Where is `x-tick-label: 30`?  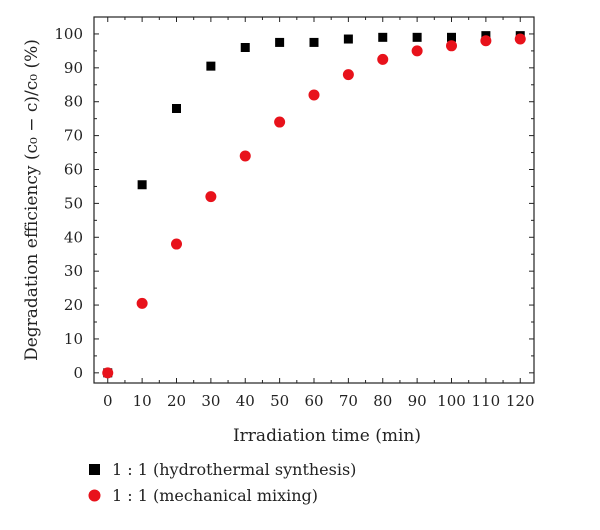 x-tick-label: 30 is located at coordinates (210, 401).